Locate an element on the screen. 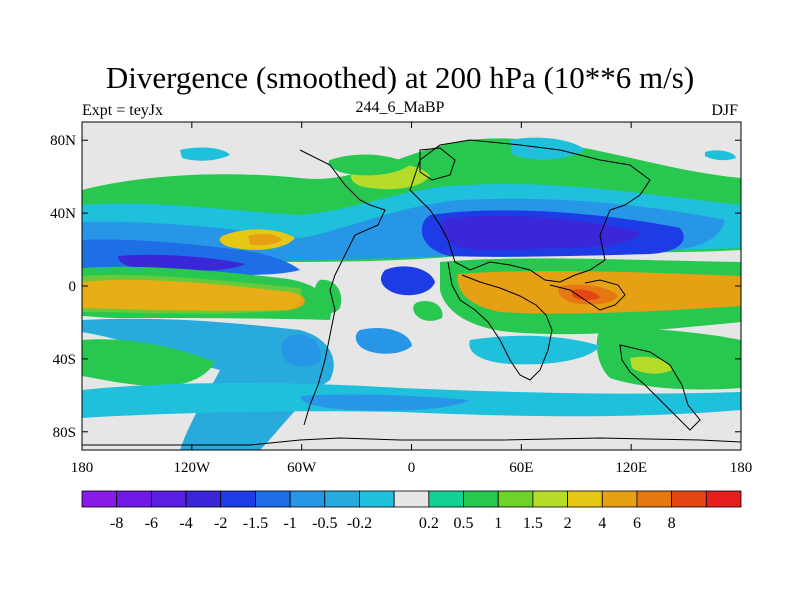 This screenshot has width=800, height=600. contour-sh-blue-mid is located at coordinates (301, 350).